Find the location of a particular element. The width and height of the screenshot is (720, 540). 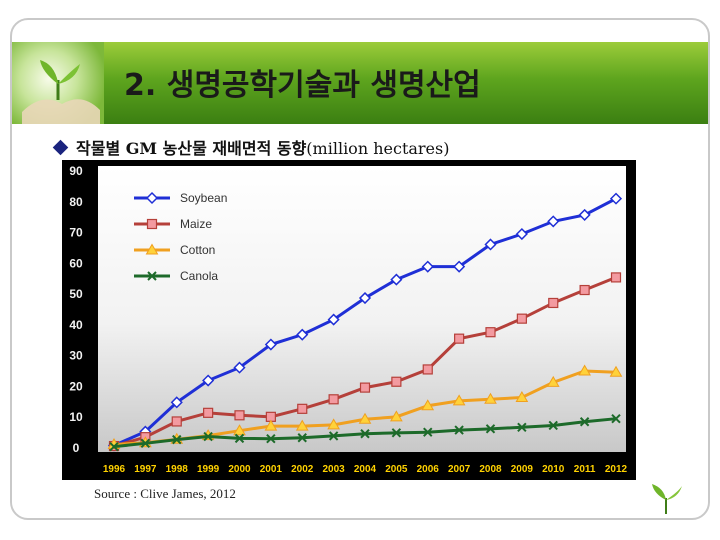

legend-item-cotton: Cotton is located at coordinates (174, 250).